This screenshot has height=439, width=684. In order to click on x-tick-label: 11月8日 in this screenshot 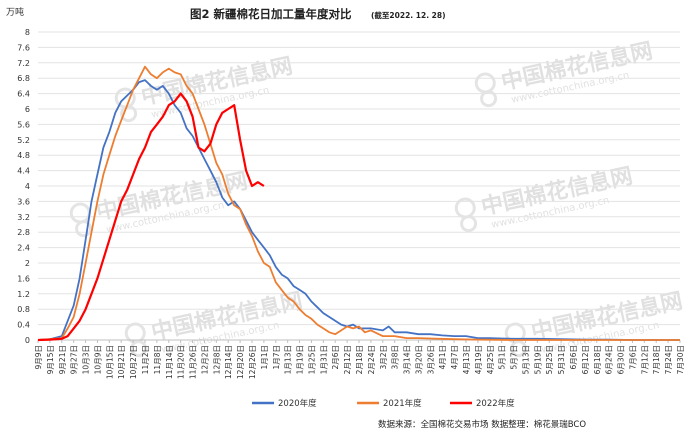, I will do `click(157, 359)`.